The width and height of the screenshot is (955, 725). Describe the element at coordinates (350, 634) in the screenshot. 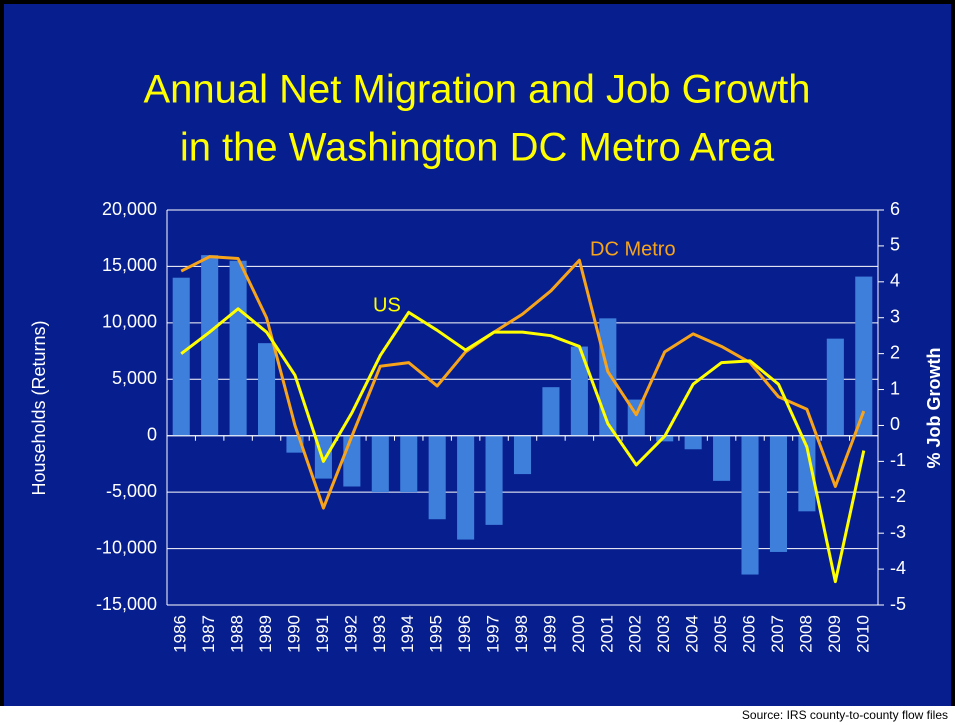

I see `x-tick-label: 1992` at that location.